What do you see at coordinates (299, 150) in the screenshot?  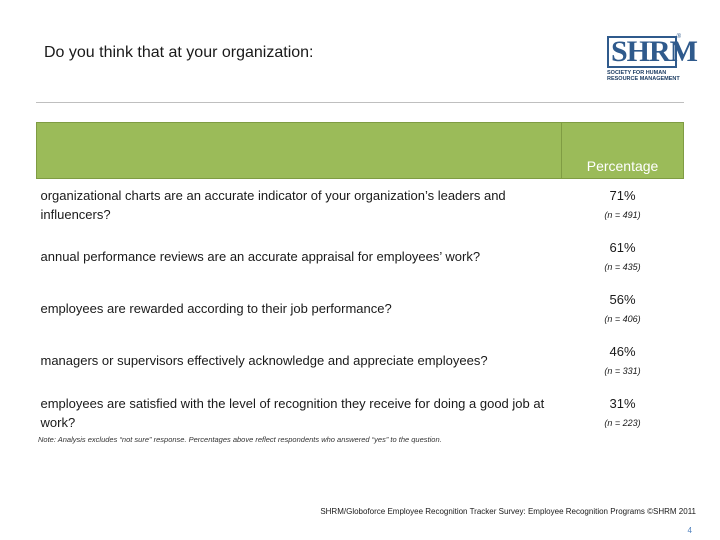 I see `header-question-cell` at bounding box center [299, 150].